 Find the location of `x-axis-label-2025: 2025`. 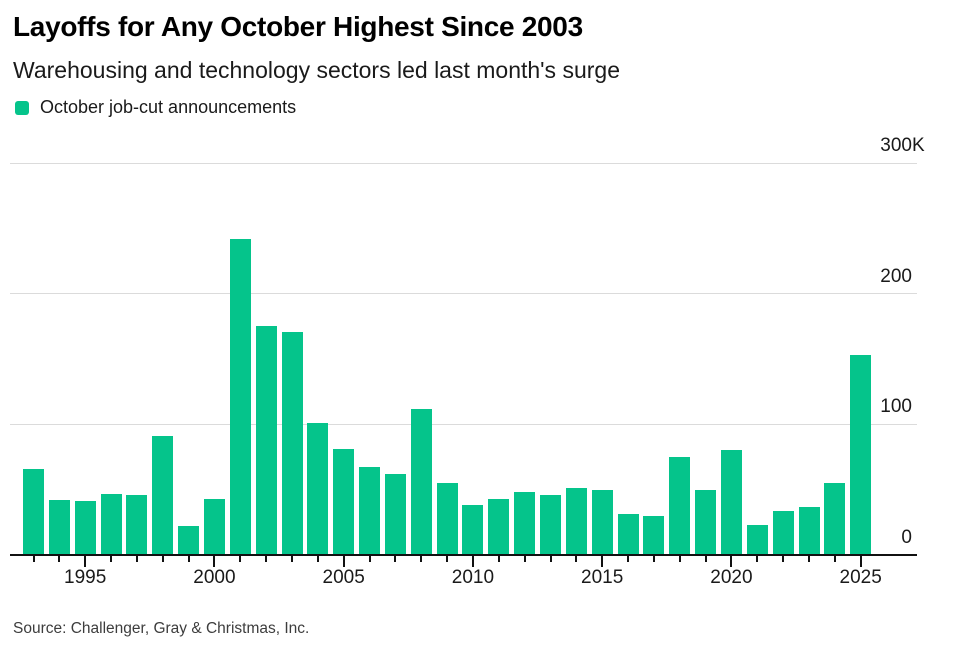

x-axis-label-2025: 2025 is located at coordinates (860, 577).